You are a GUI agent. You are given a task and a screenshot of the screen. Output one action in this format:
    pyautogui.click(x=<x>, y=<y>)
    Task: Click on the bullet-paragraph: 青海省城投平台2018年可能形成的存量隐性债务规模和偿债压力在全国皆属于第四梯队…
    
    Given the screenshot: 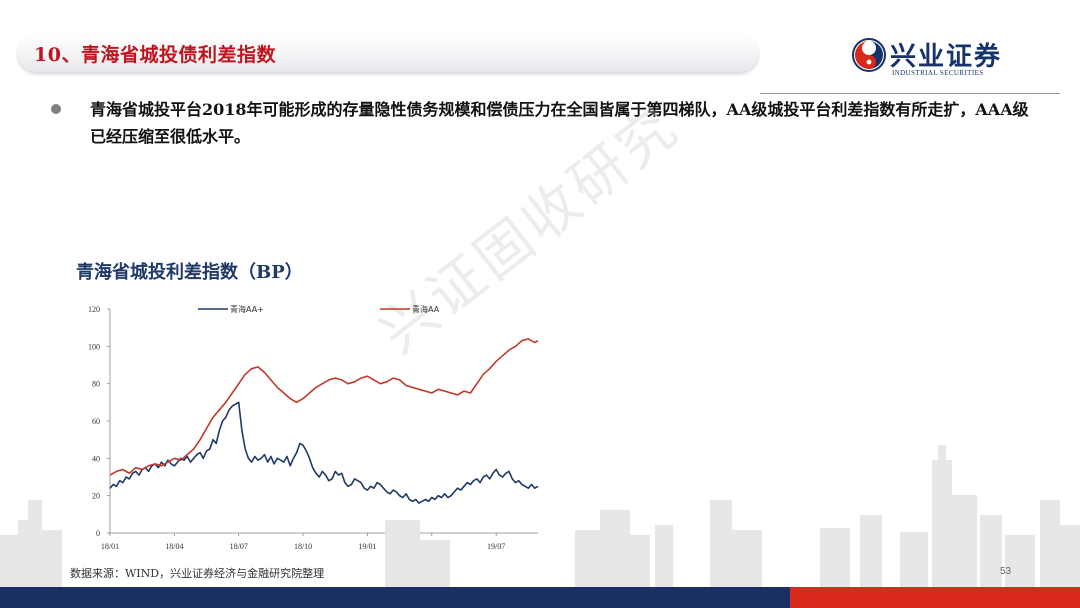 What is the action you would take?
    pyautogui.click(x=559, y=123)
    